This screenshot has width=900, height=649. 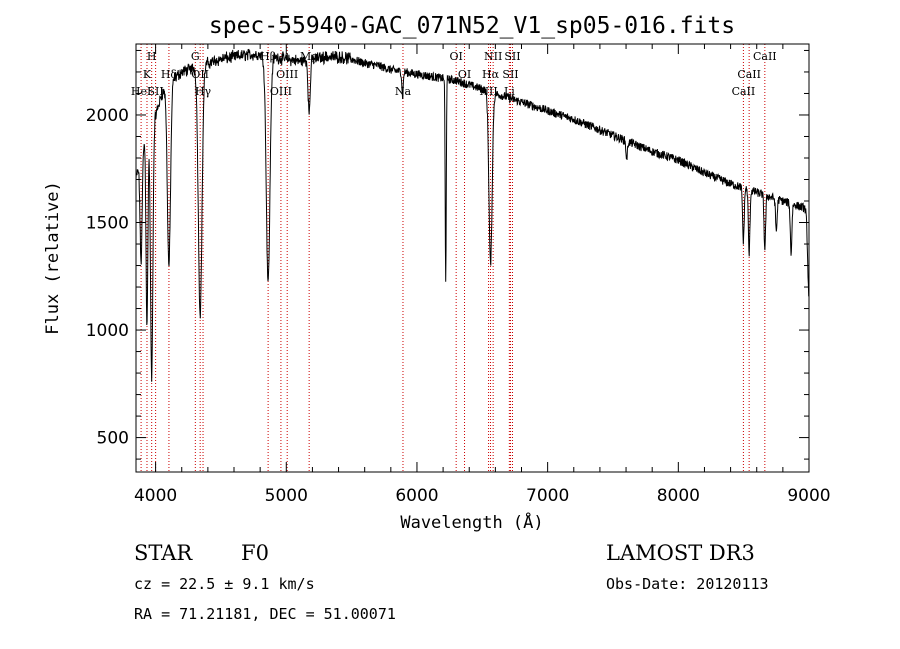 I want to click on y-tick-label: 1500, so click(x=107, y=224).